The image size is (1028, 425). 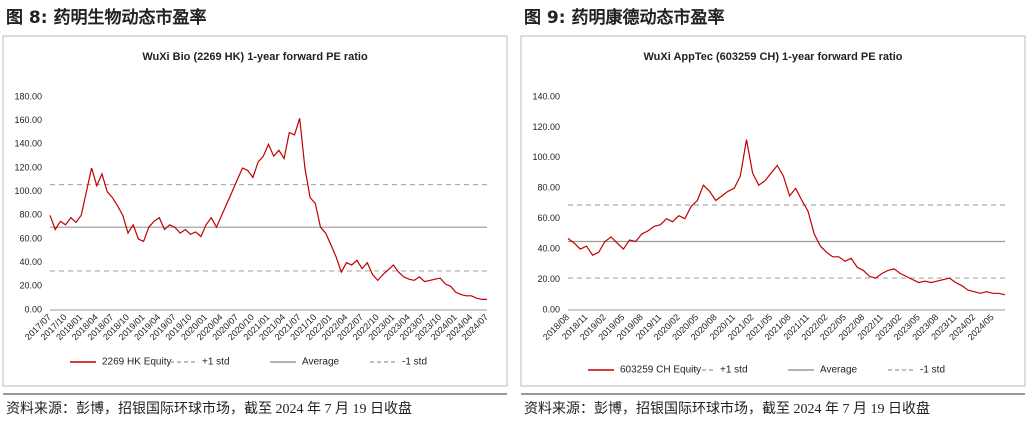 I want to click on legend-label: 2269 HK Equity, so click(x=137, y=362).